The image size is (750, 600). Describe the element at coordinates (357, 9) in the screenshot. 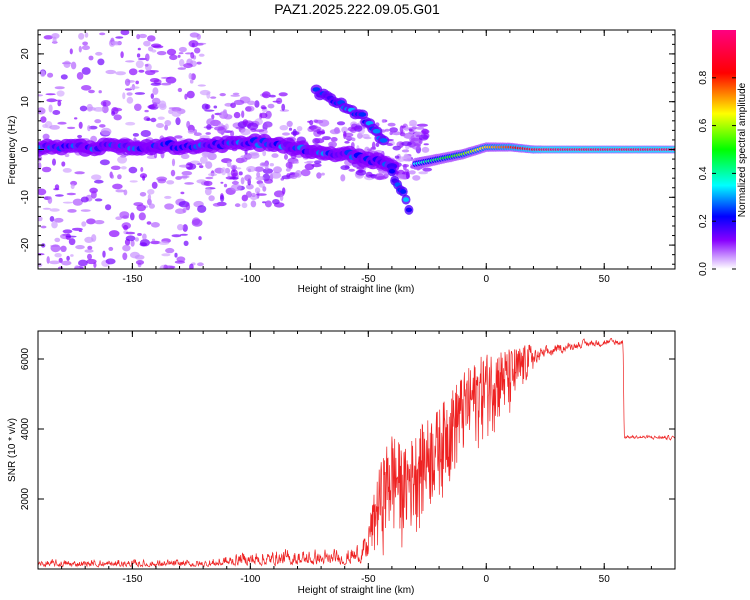

I see `figure-title: PAZ1.2025.222.09.05.G01` at that location.